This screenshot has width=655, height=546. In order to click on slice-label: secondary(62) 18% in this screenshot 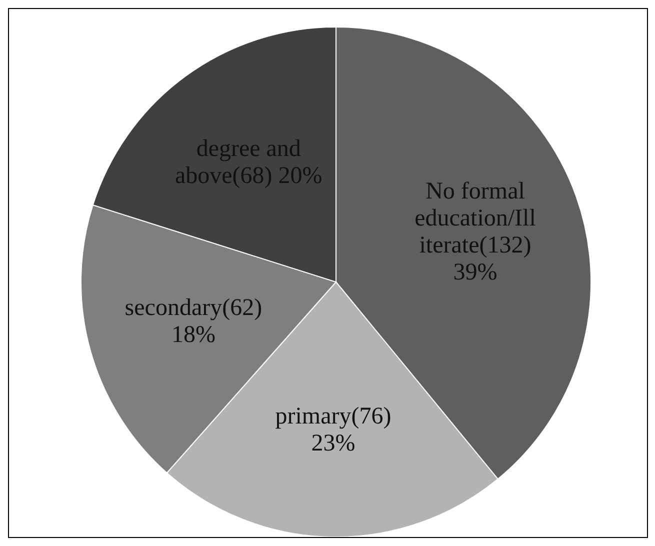, I will do `click(193, 321)`.